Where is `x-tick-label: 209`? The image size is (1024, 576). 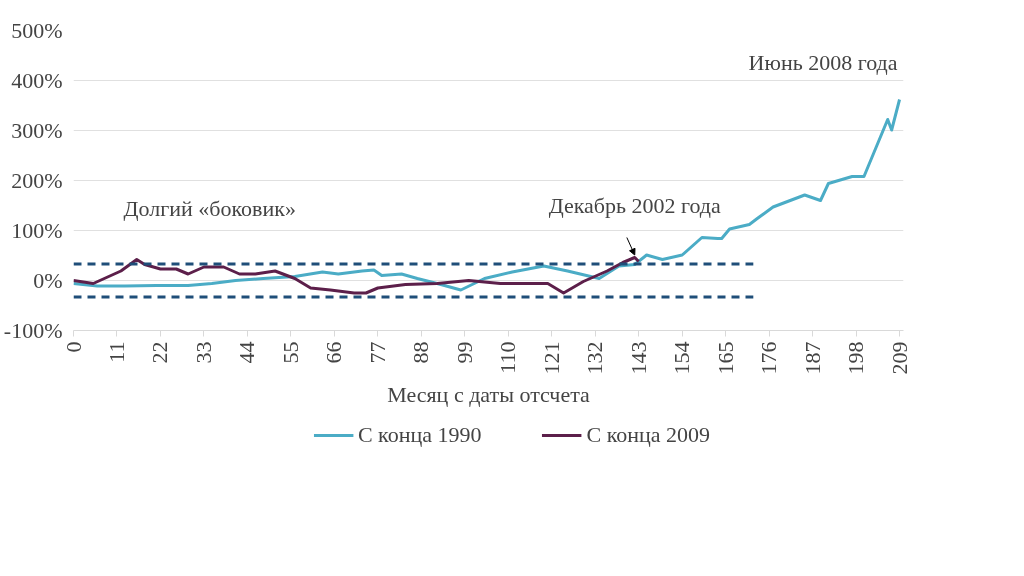
x-tick-label: 209 is located at coordinates (899, 358).